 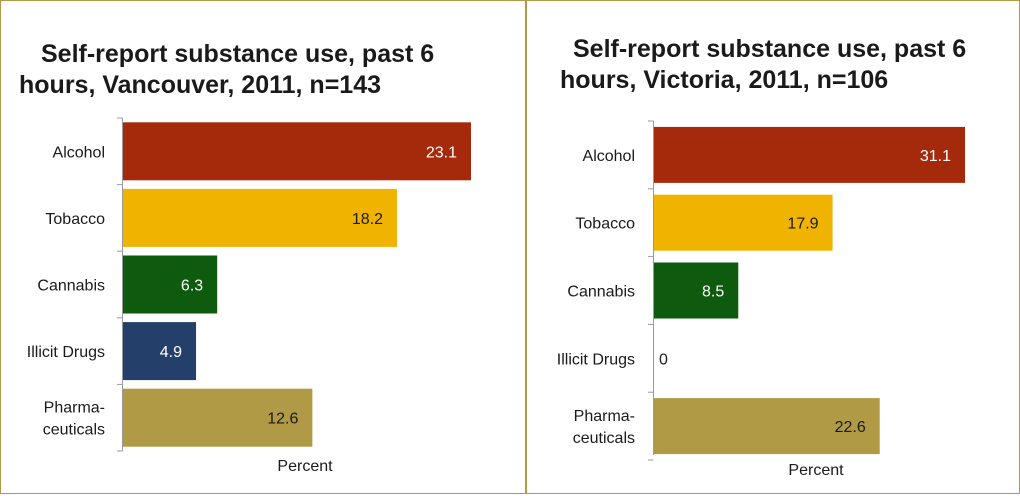 What do you see at coordinates (192, 286) in the screenshot?
I see `bar-value-label: 6.3` at bounding box center [192, 286].